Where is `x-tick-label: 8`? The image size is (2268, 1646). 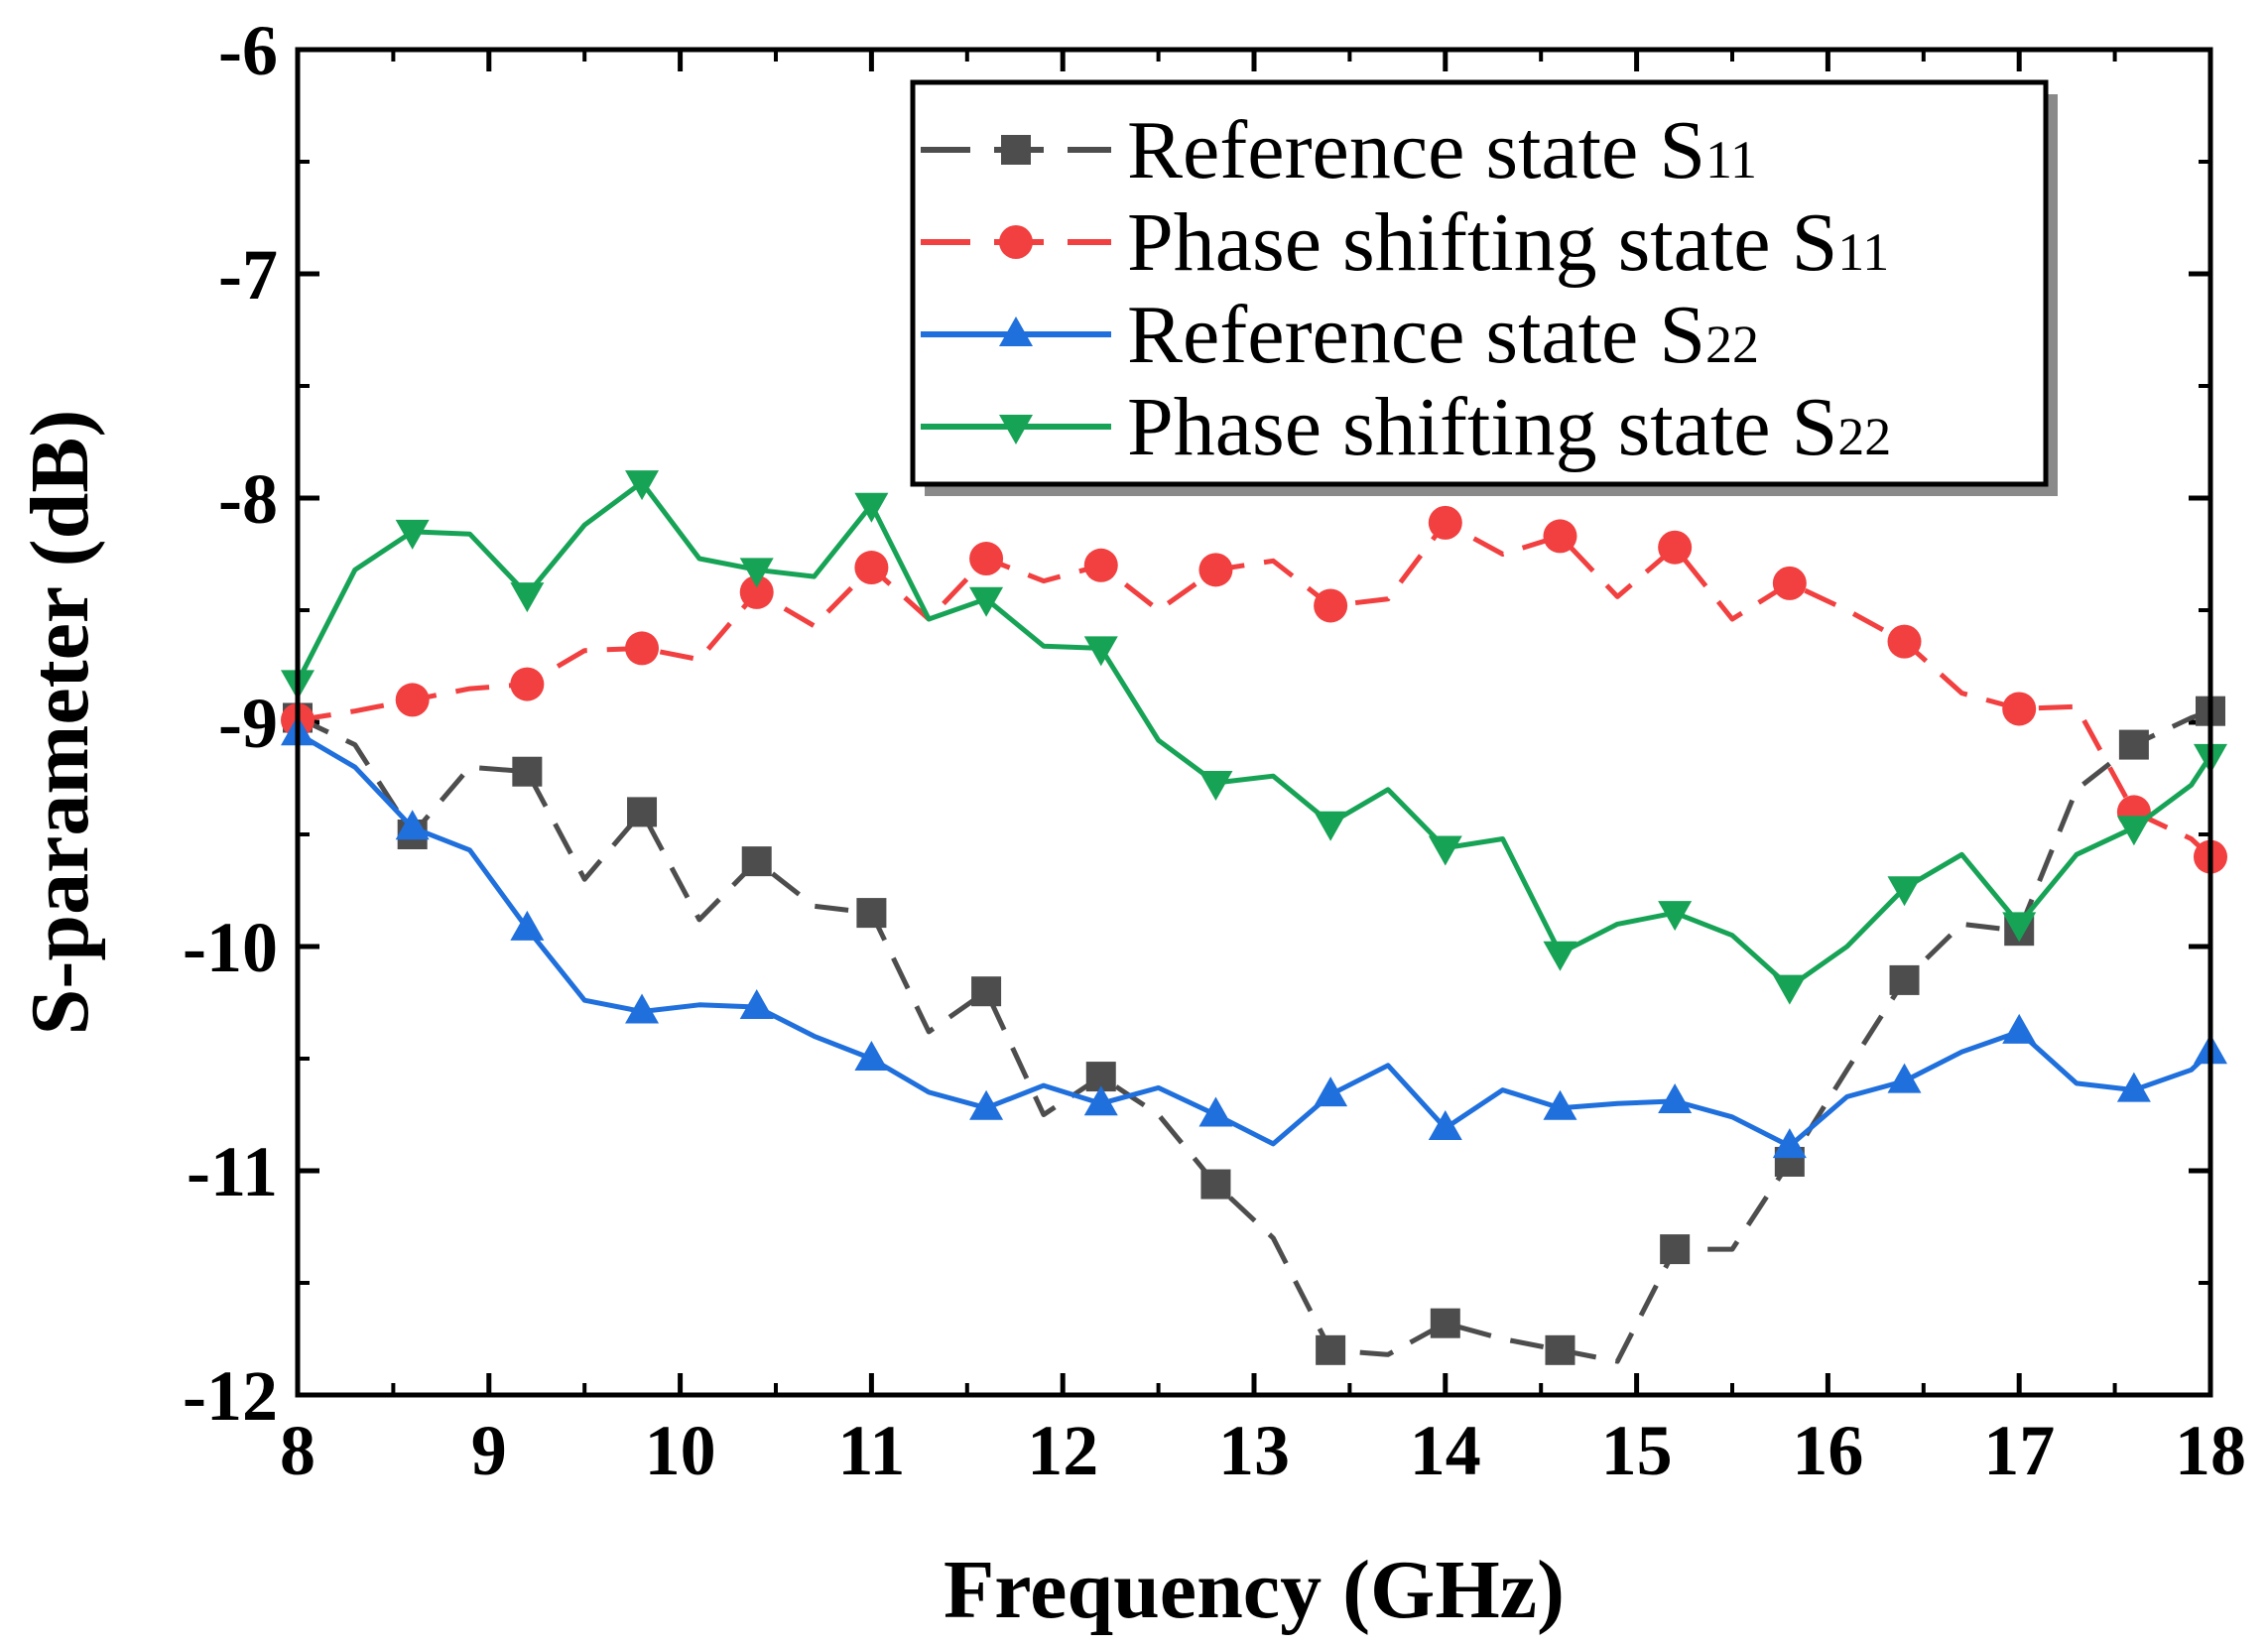
x-tick-label: 8 is located at coordinates (297, 1450).